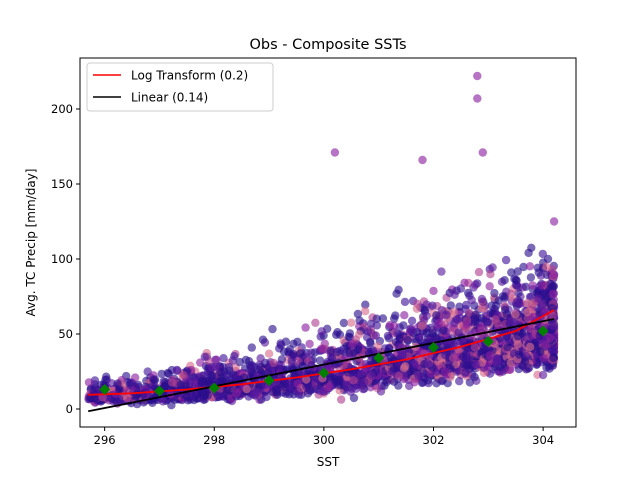  What do you see at coordinates (65, 259) in the screenshot?
I see `y-axis: 0 50 100 150 200` at bounding box center [65, 259].